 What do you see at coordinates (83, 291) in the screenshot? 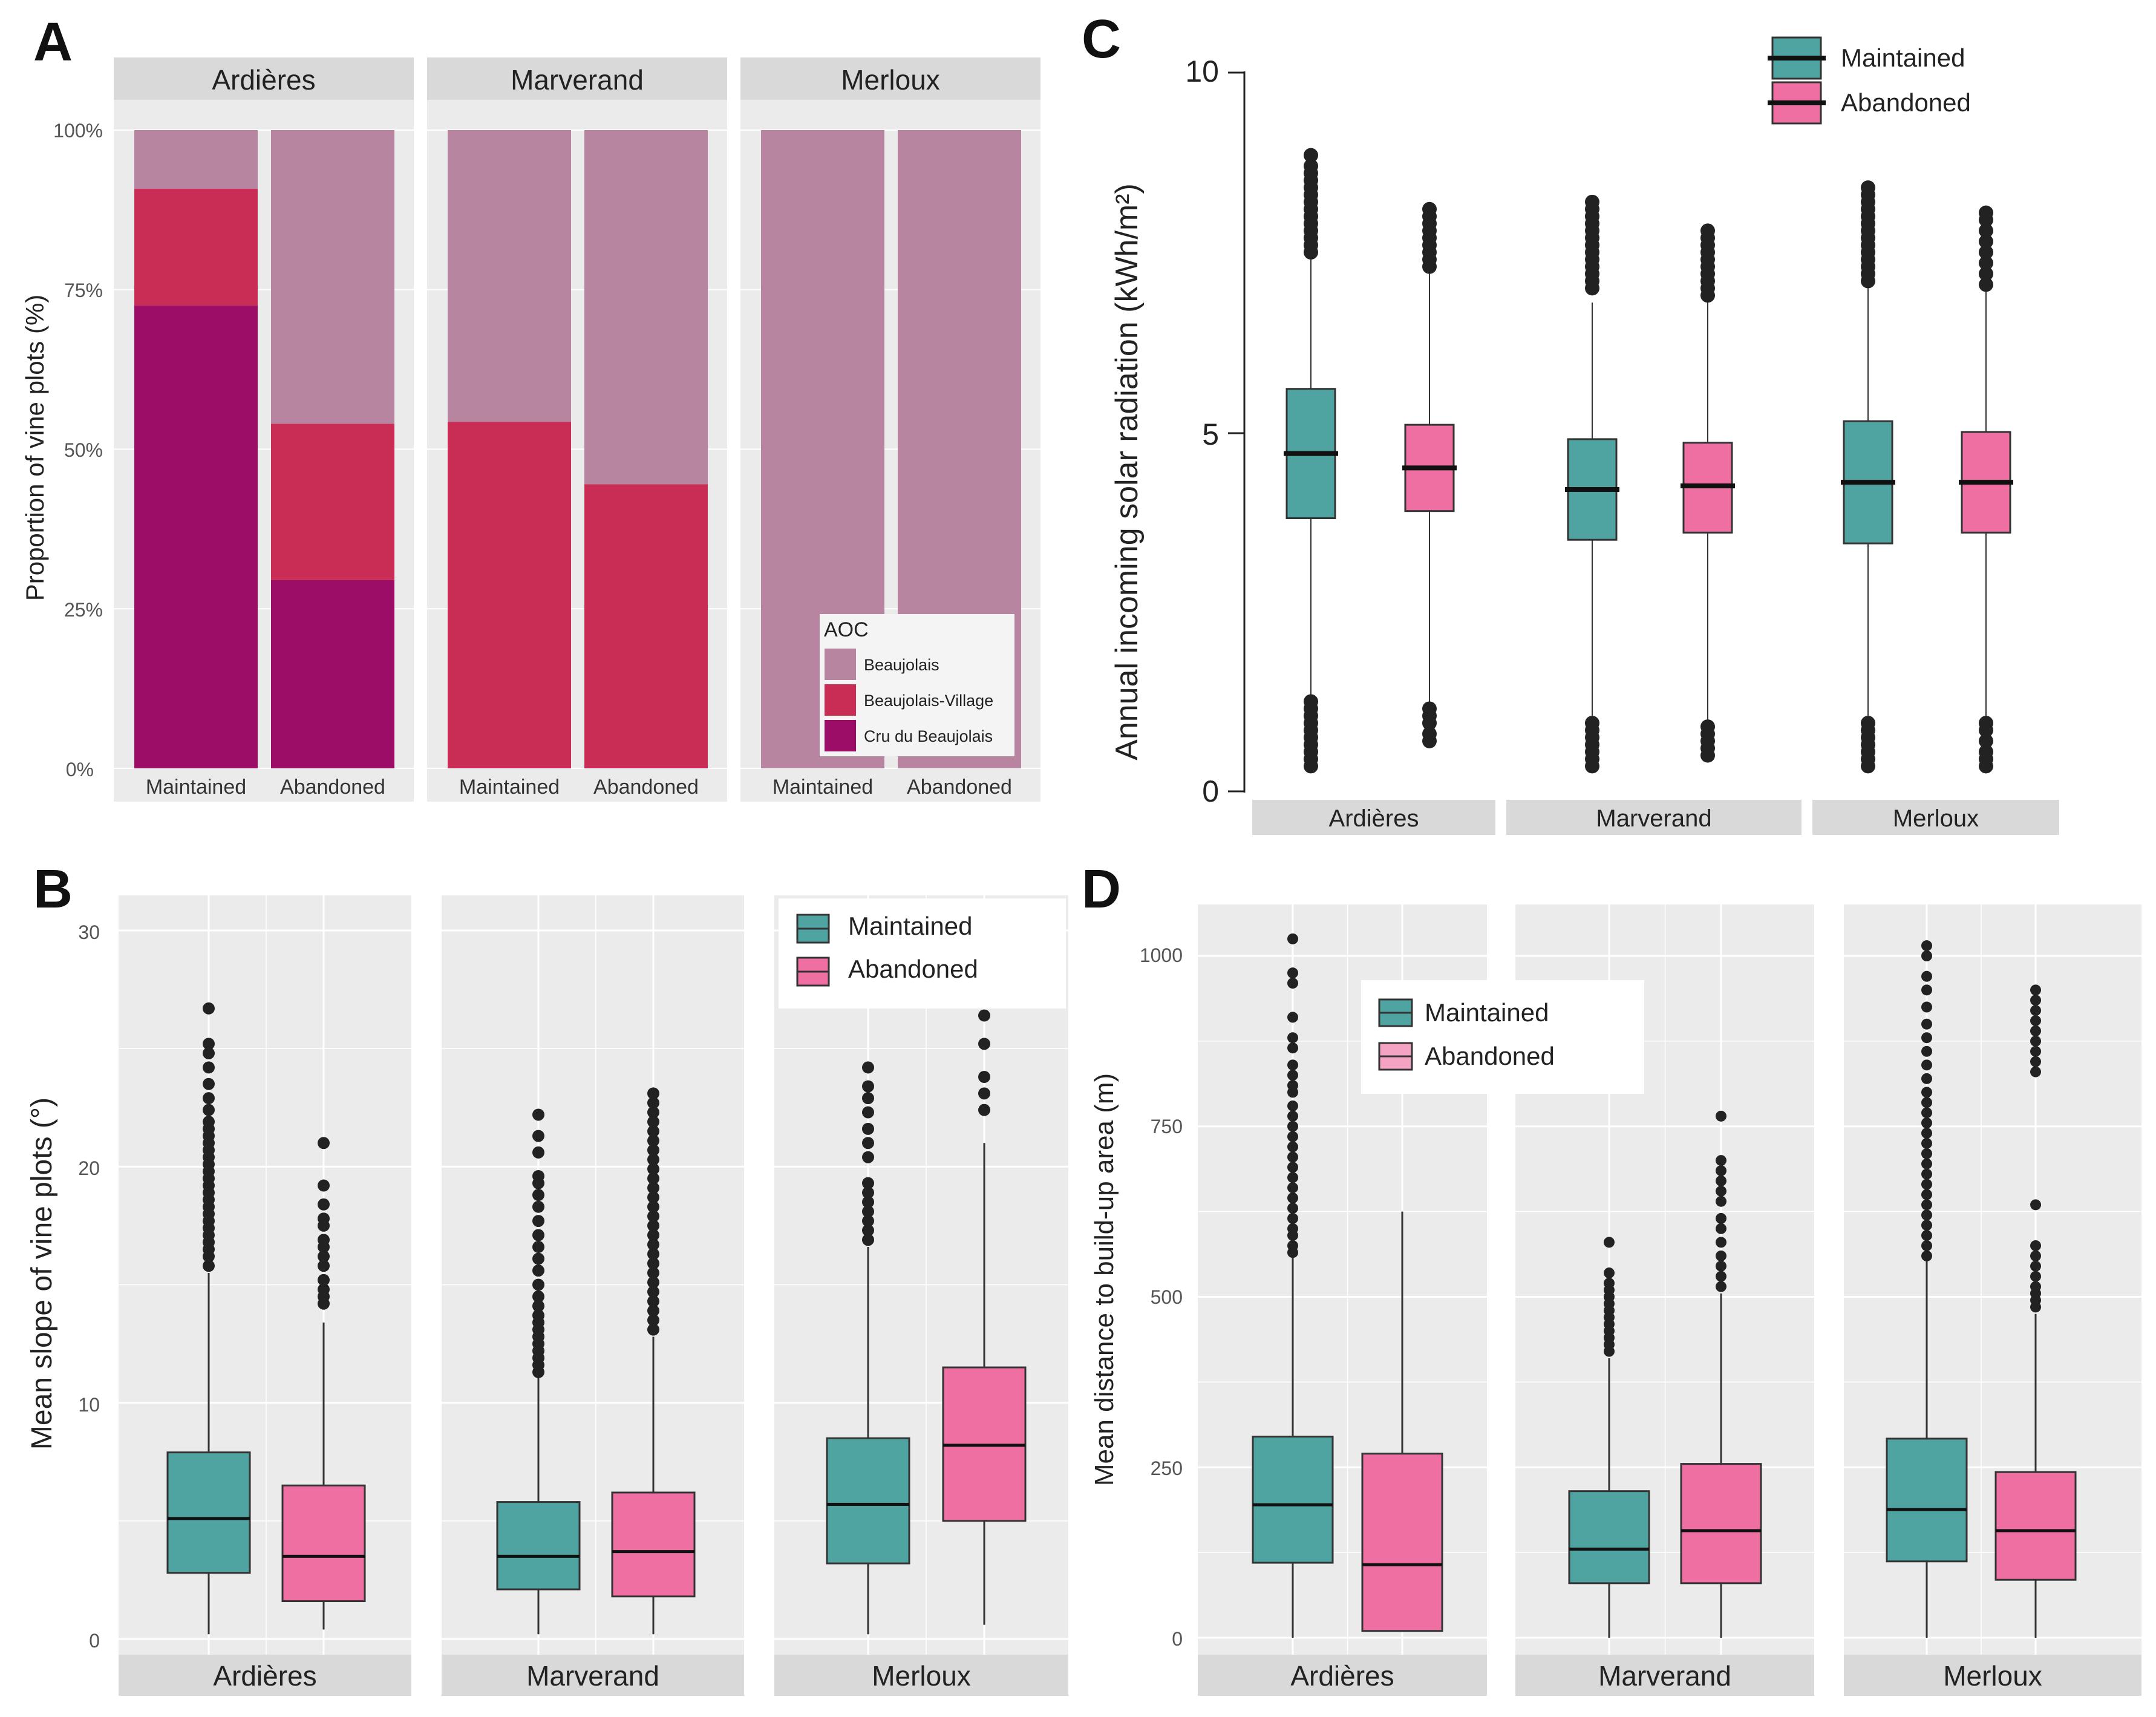
I see `panel-a-ytick-75: 75%` at bounding box center [83, 291].